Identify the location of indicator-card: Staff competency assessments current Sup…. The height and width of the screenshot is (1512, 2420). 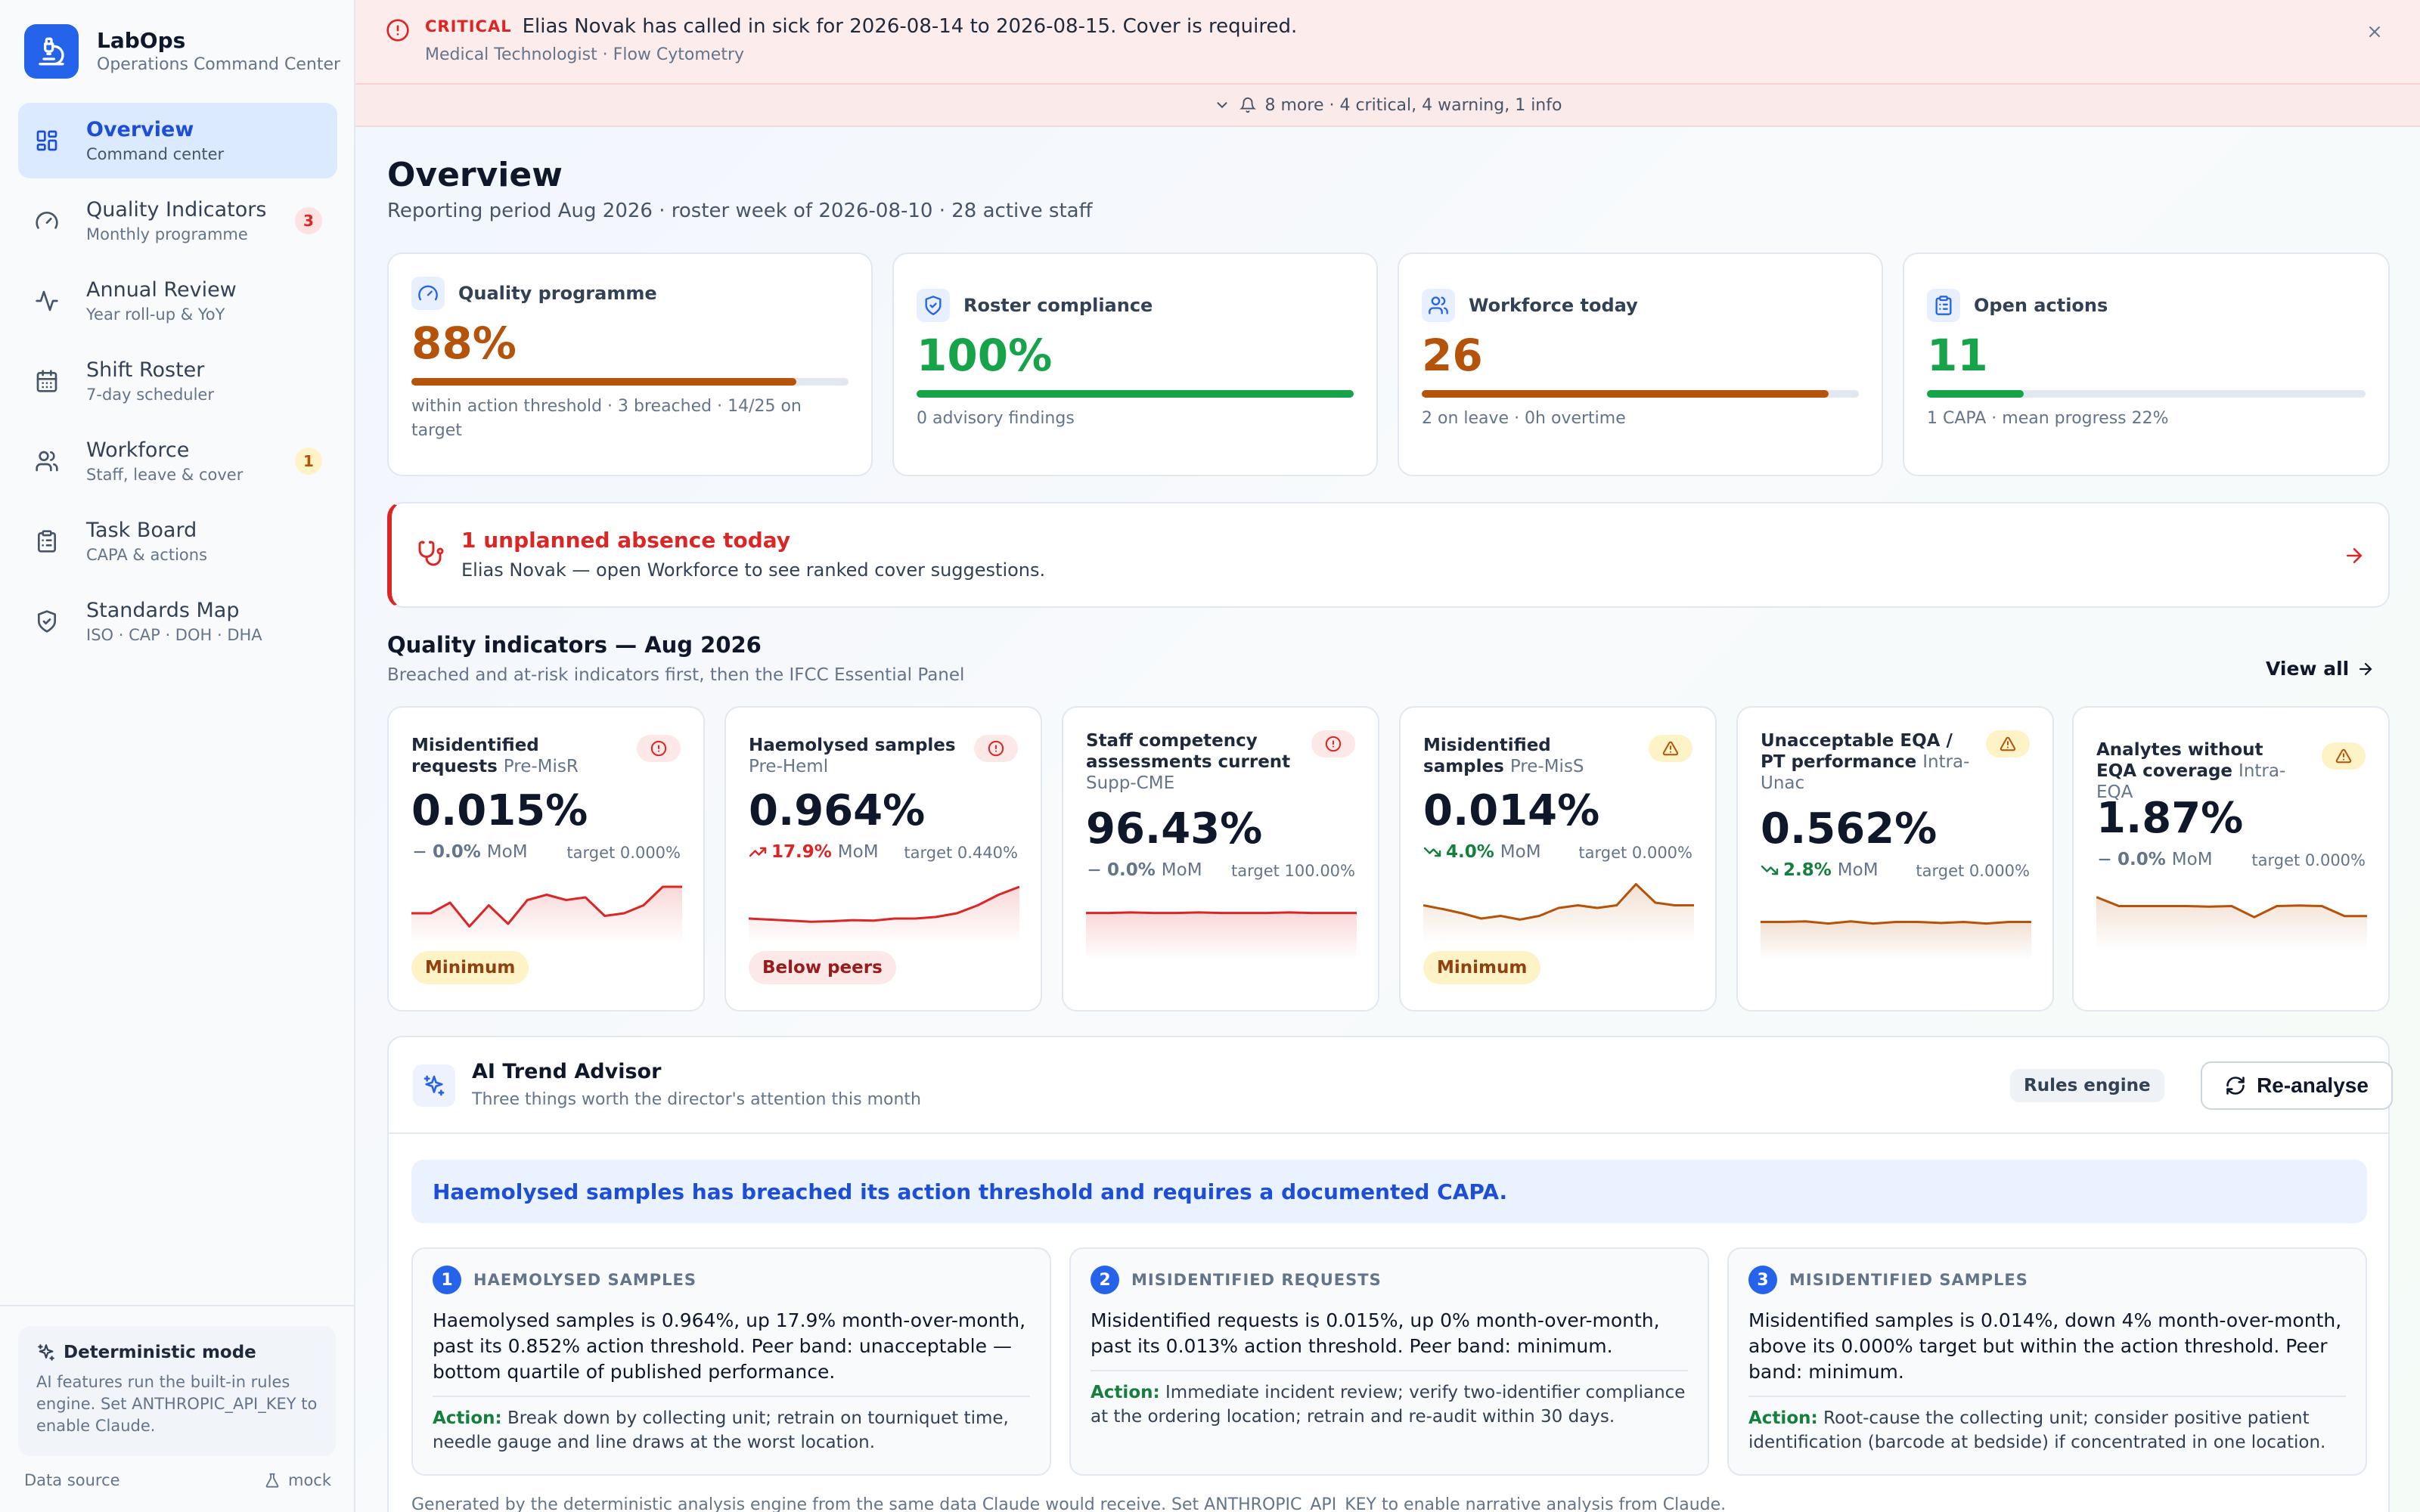
(1220, 859).